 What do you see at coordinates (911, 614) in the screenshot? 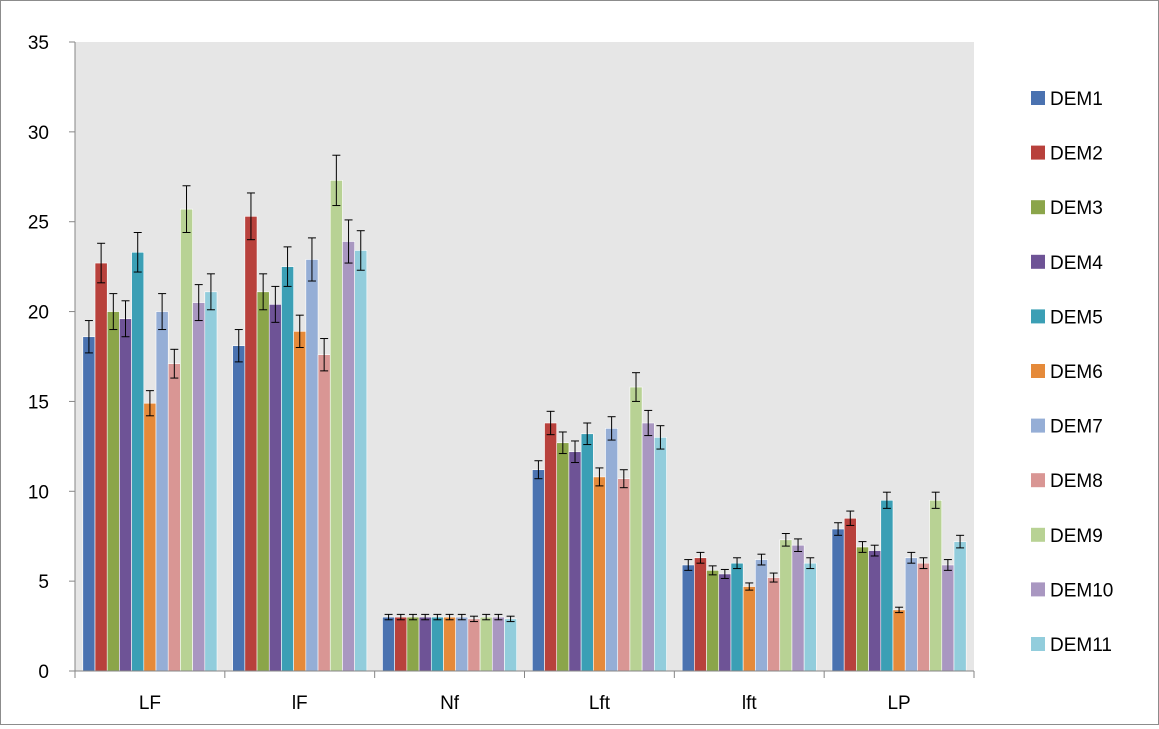
I see `bar-dem7-lp` at bounding box center [911, 614].